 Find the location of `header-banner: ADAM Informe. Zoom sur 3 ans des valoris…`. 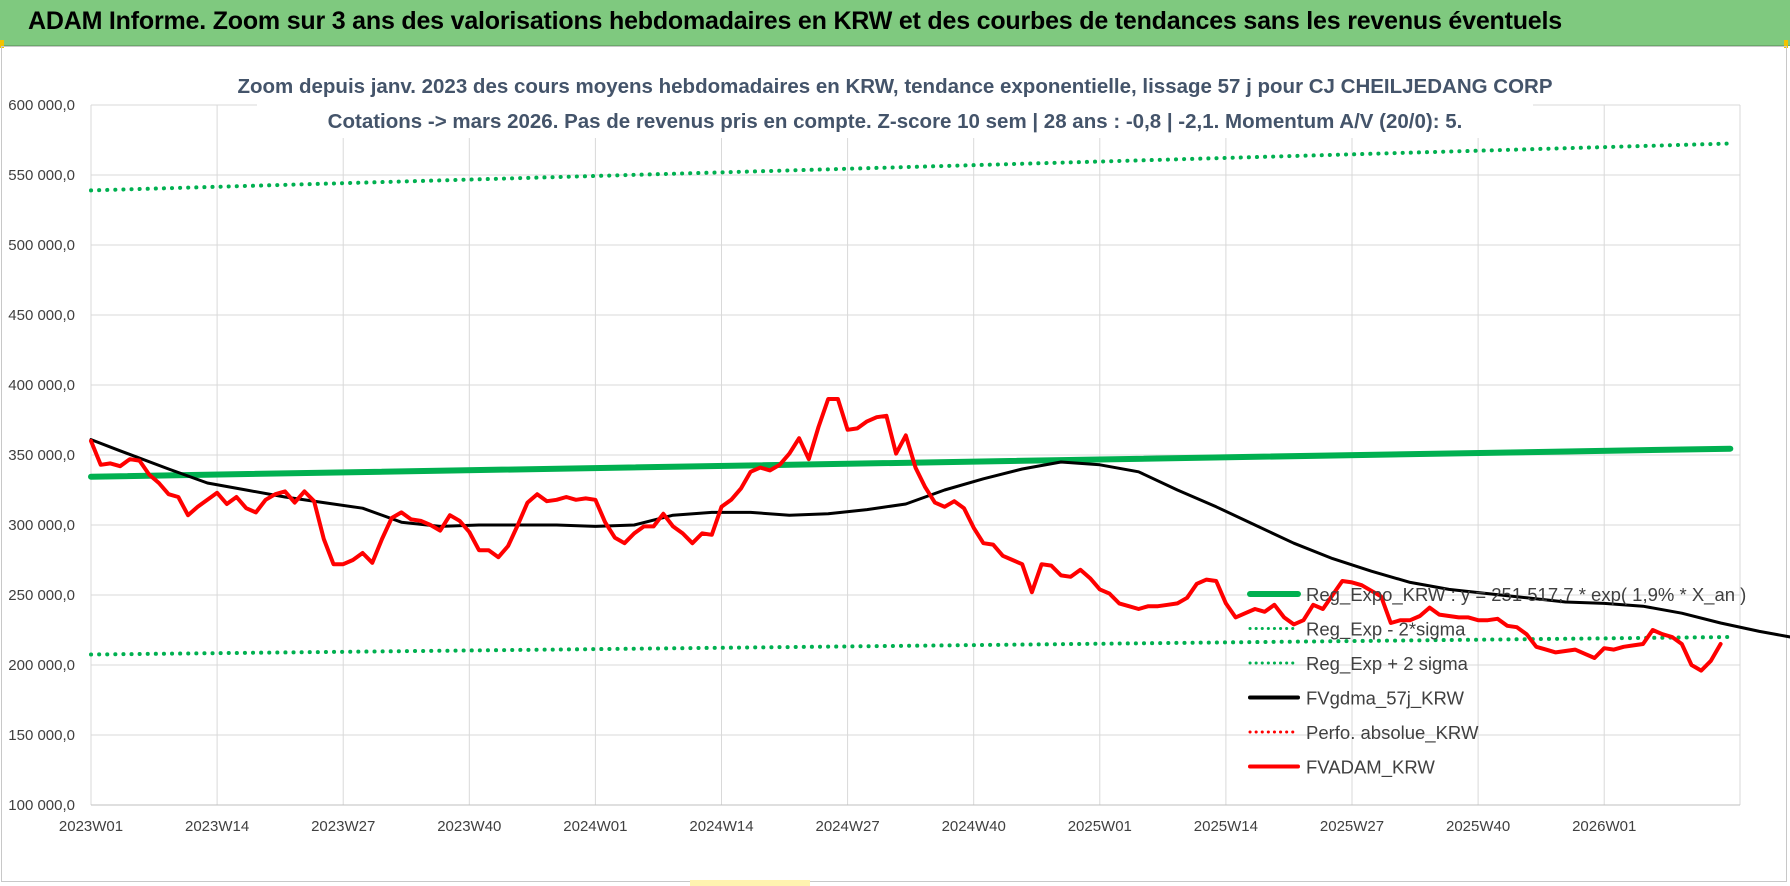

header-banner: ADAM Informe. Zoom sur 3 ans des valoris… is located at coordinates (895, 23).